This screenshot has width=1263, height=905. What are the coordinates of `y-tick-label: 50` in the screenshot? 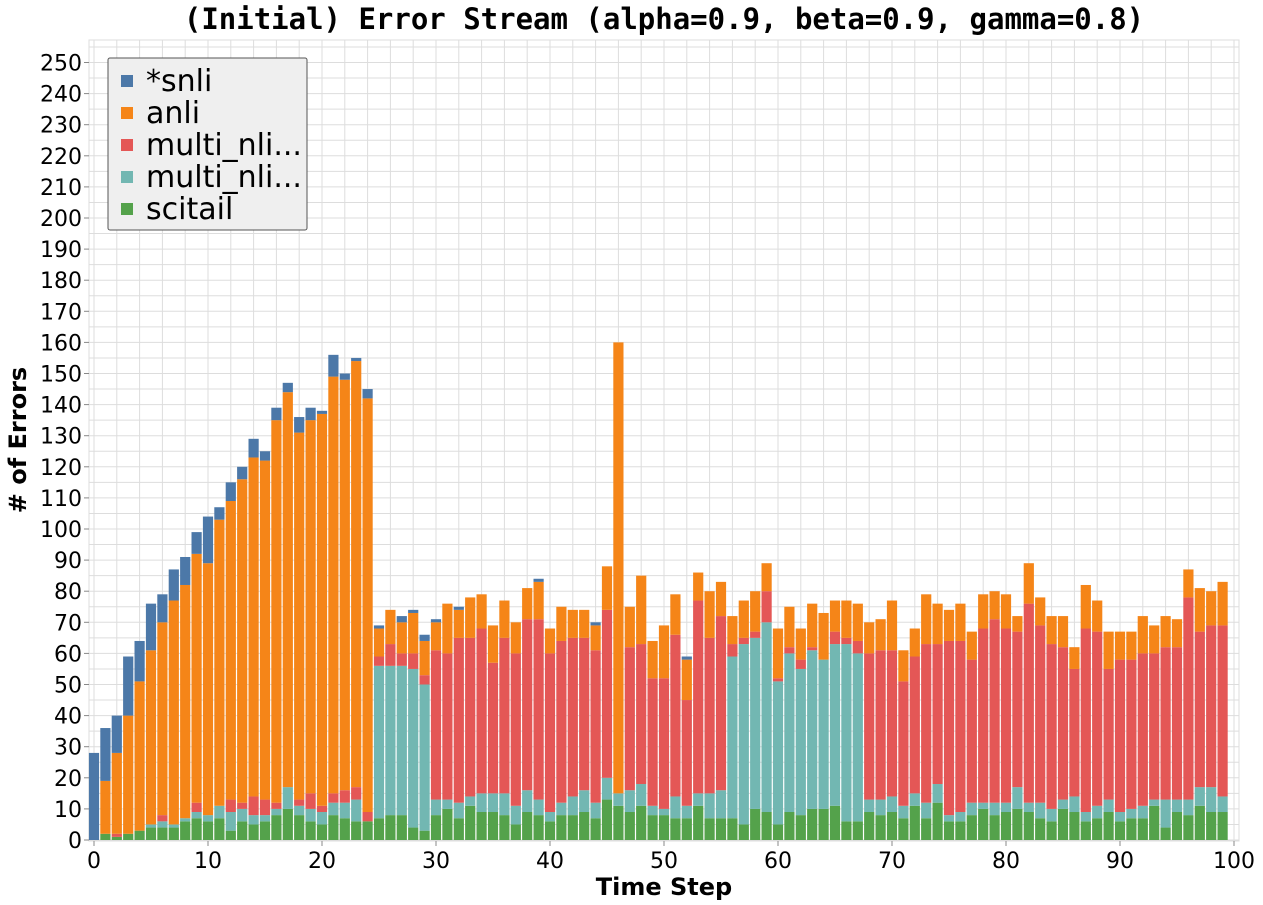 It's located at (68, 686).